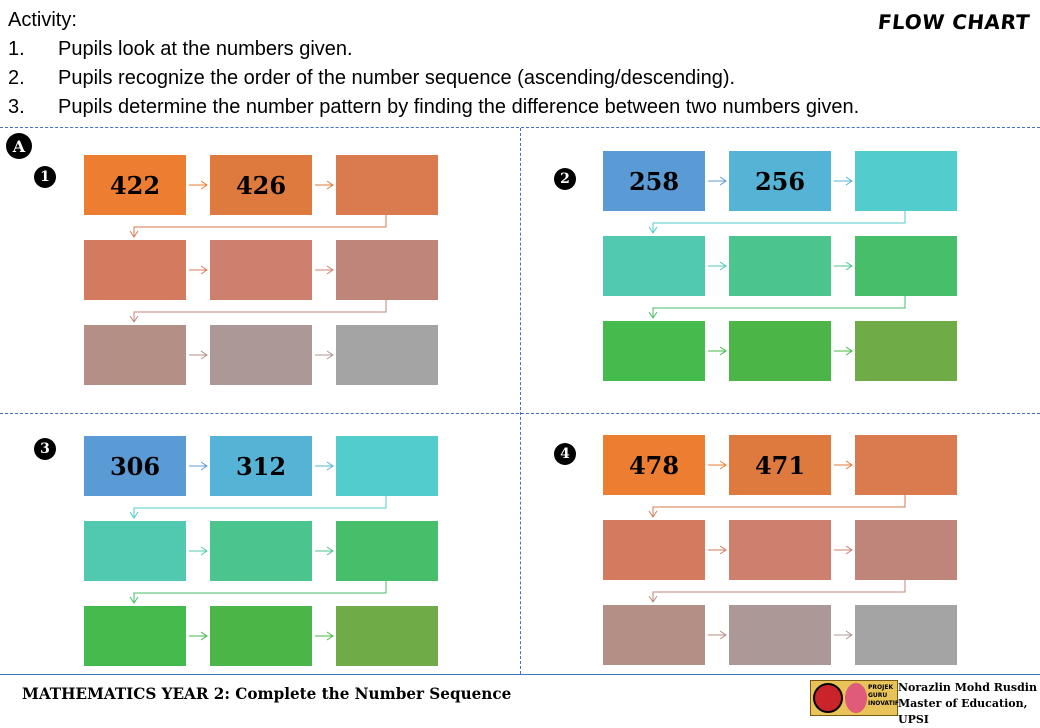 The height and width of the screenshot is (728, 1040). What do you see at coordinates (565, 179) in the screenshot?
I see `quadrant-2-badge: 2` at bounding box center [565, 179].